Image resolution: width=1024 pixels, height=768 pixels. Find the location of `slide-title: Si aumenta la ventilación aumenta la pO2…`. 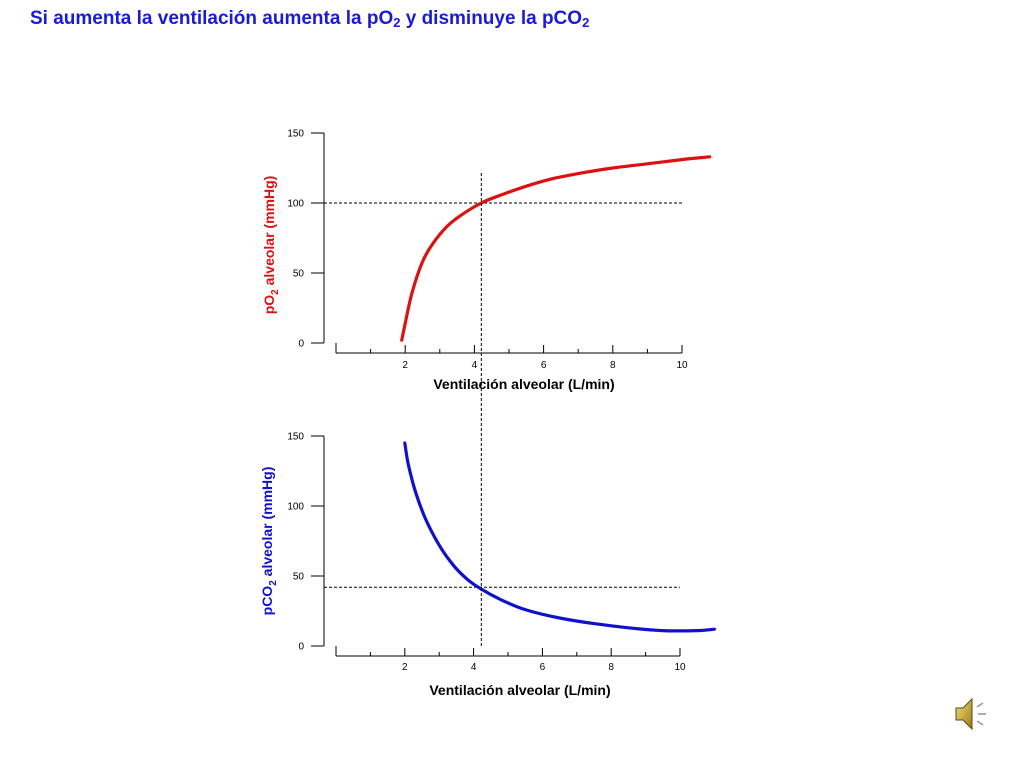

slide-title: Si aumenta la ventilación aumenta la pO2… is located at coordinates (310, 19).